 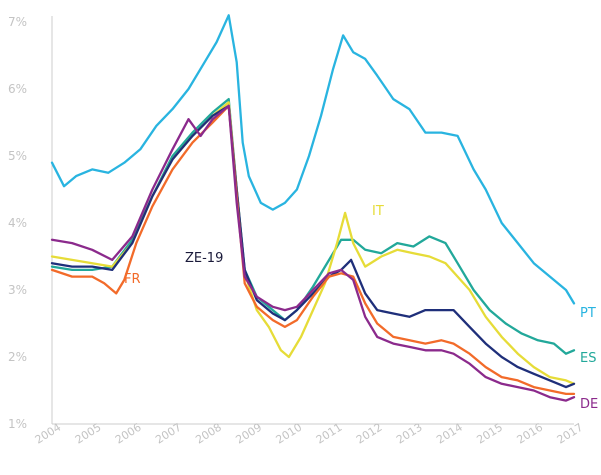 What do you see at coordinates (329, 434) in the screenshot?
I see `x-tick-label: 2011` at bounding box center [329, 434].